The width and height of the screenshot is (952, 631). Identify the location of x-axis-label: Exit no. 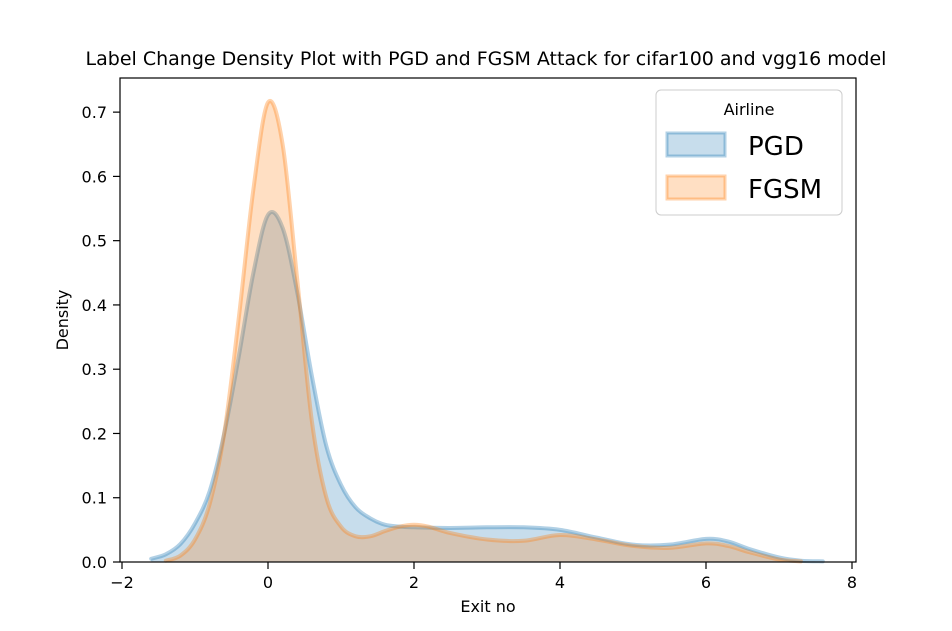
(487, 606).